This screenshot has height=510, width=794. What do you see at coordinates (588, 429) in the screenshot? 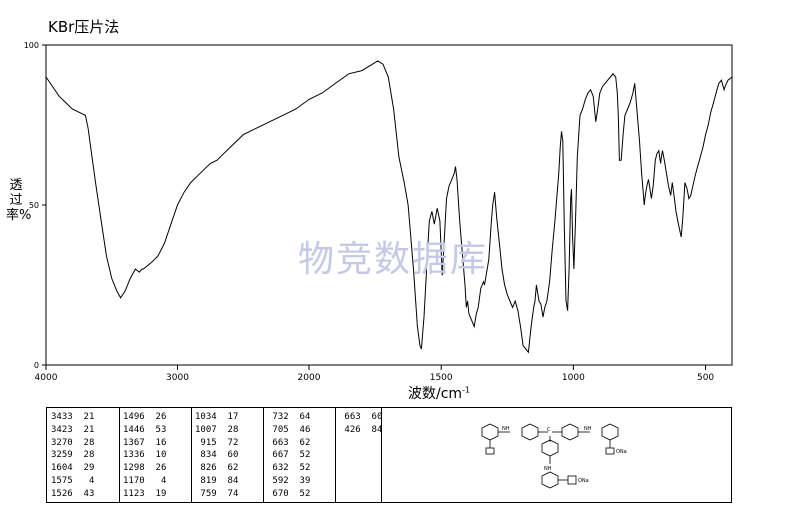
I see `struct-label-nh-right: NH` at bounding box center [588, 429].